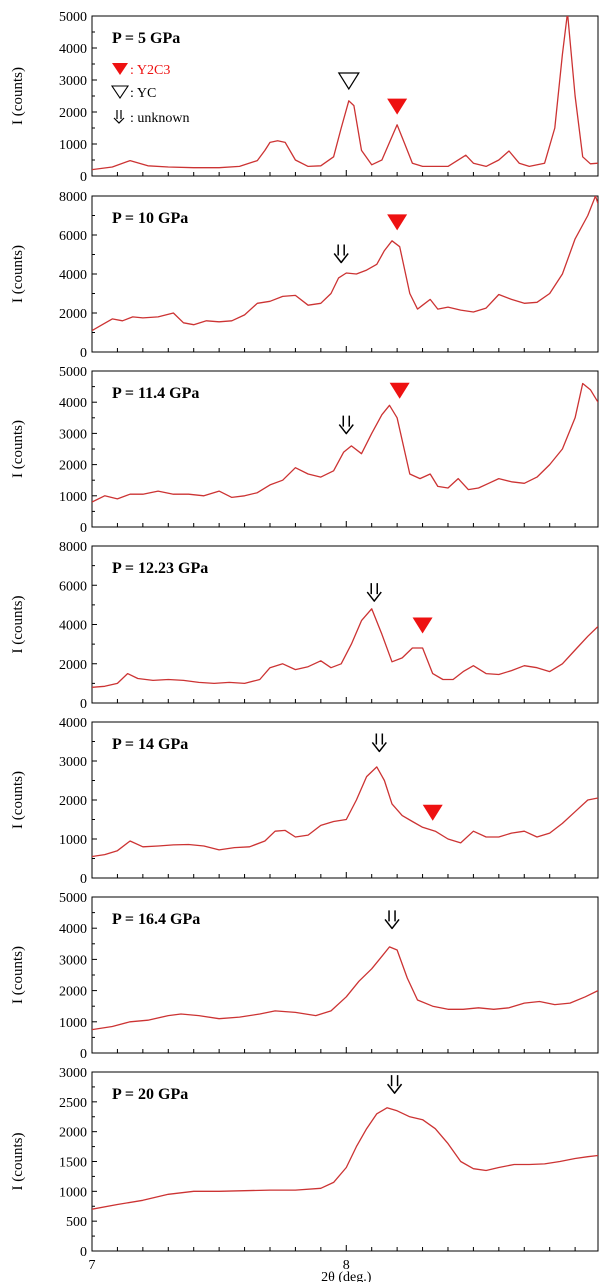 The height and width of the screenshot is (1282, 600). I want to click on panel-1: 0 1000 2000 3000 4000 5000 I (counts) P = 5 GPa, so click(304, 97).